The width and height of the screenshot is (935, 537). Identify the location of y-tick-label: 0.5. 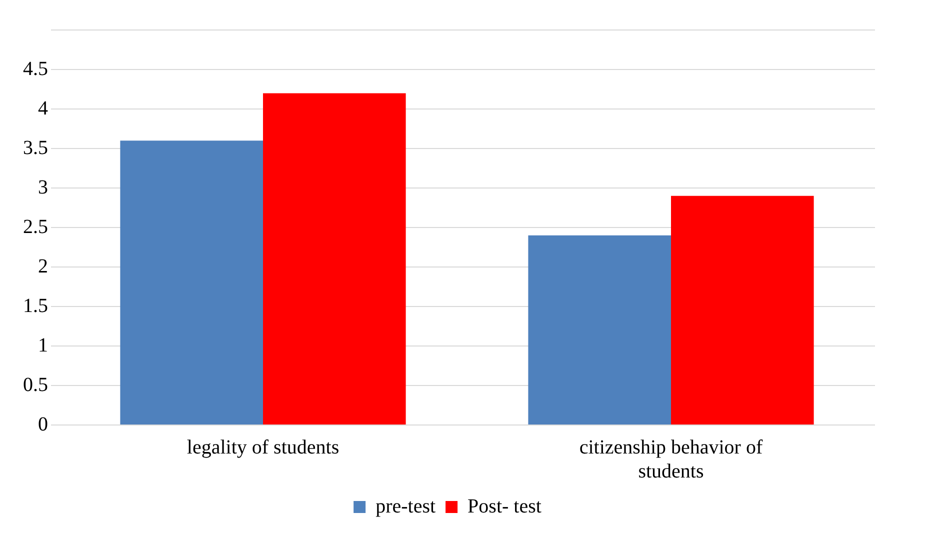
(35, 385).